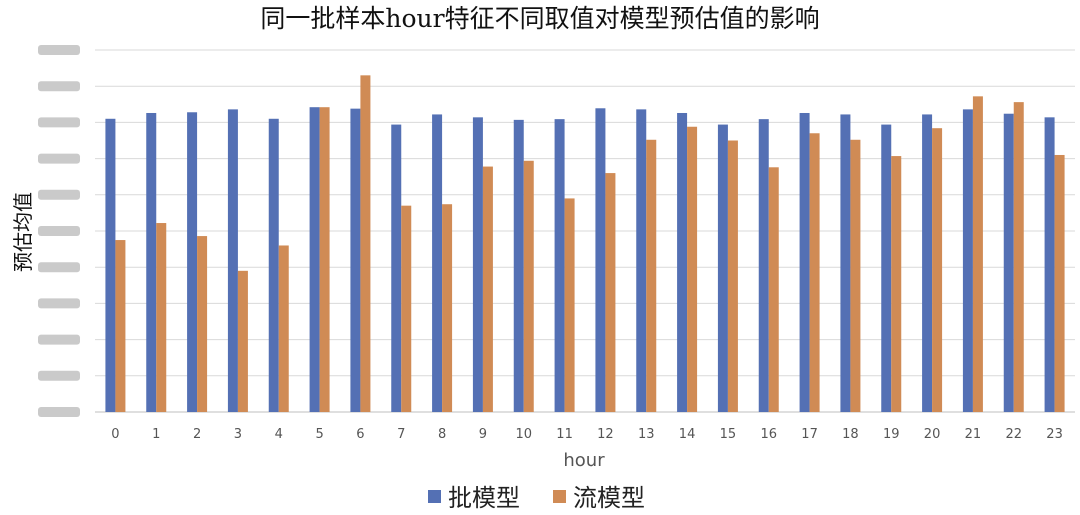 The height and width of the screenshot is (515, 1080). What do you see at coordinates (360, 434) in the screenshot?
I see `x-tick-label: 6` at bounding box center [360, 434].